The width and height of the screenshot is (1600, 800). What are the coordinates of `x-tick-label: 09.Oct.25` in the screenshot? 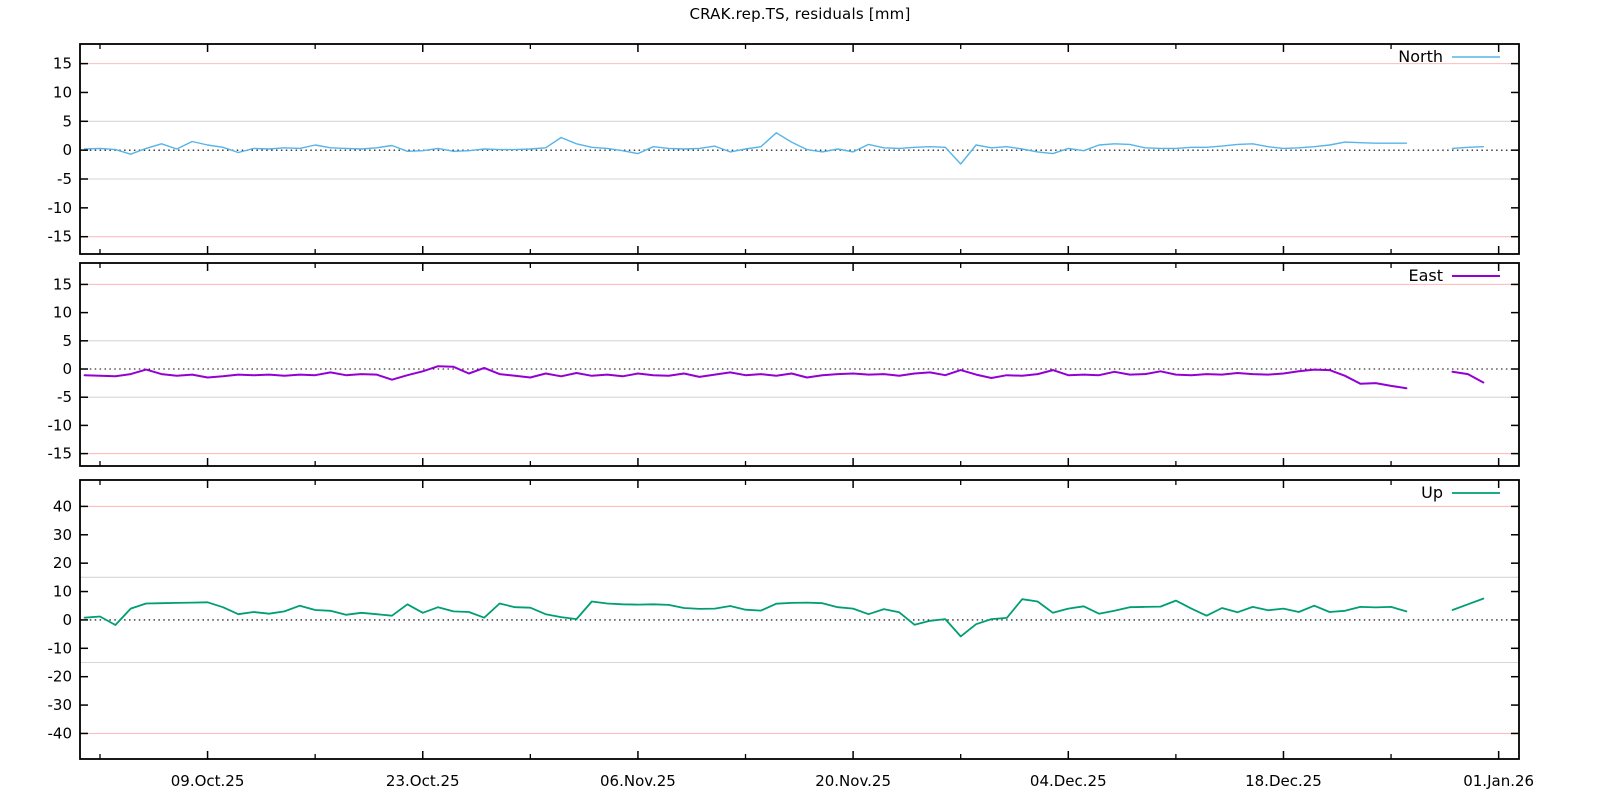 It's located at (208, 781).